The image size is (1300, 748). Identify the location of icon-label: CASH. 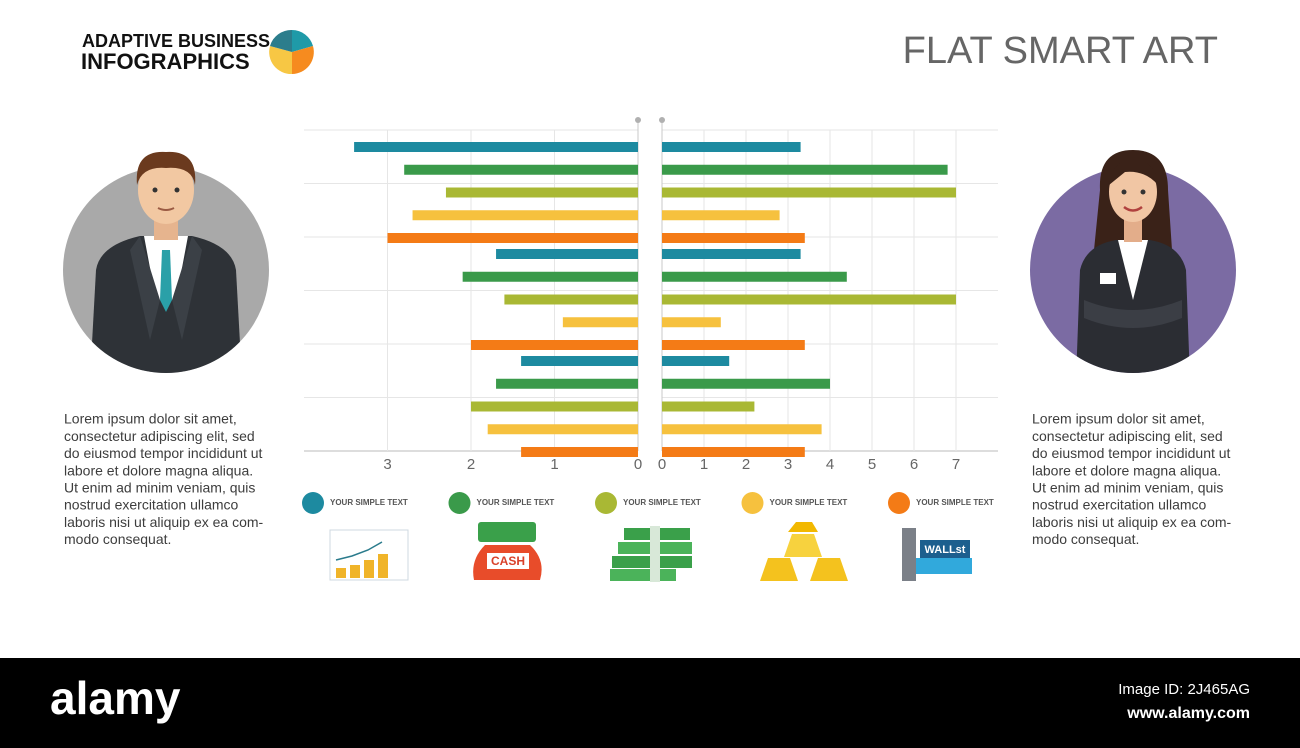
(508, 561).